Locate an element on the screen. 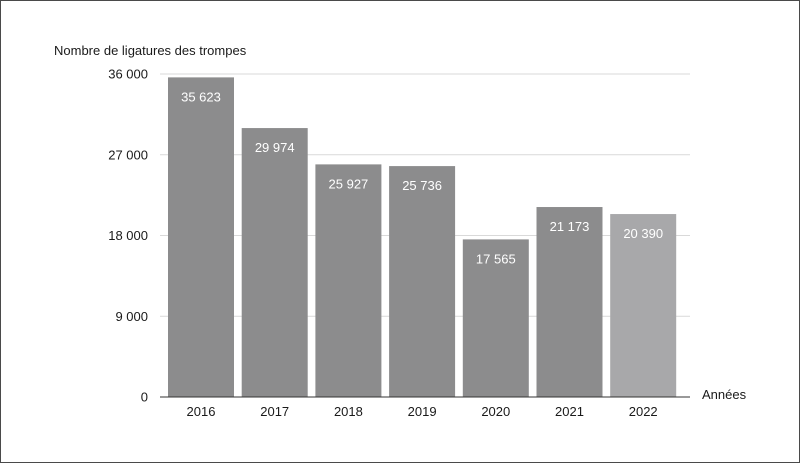 The height and width of the screenshot is (463, 800). bar-2020 is located at coordinates (495, 318).